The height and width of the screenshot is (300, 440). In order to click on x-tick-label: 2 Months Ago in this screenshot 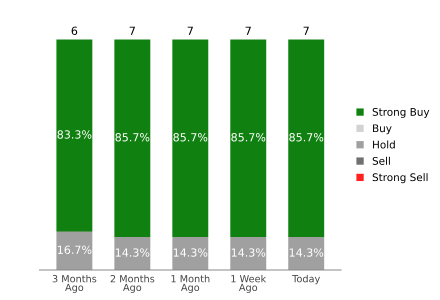, I will do `click(132, 283)`.